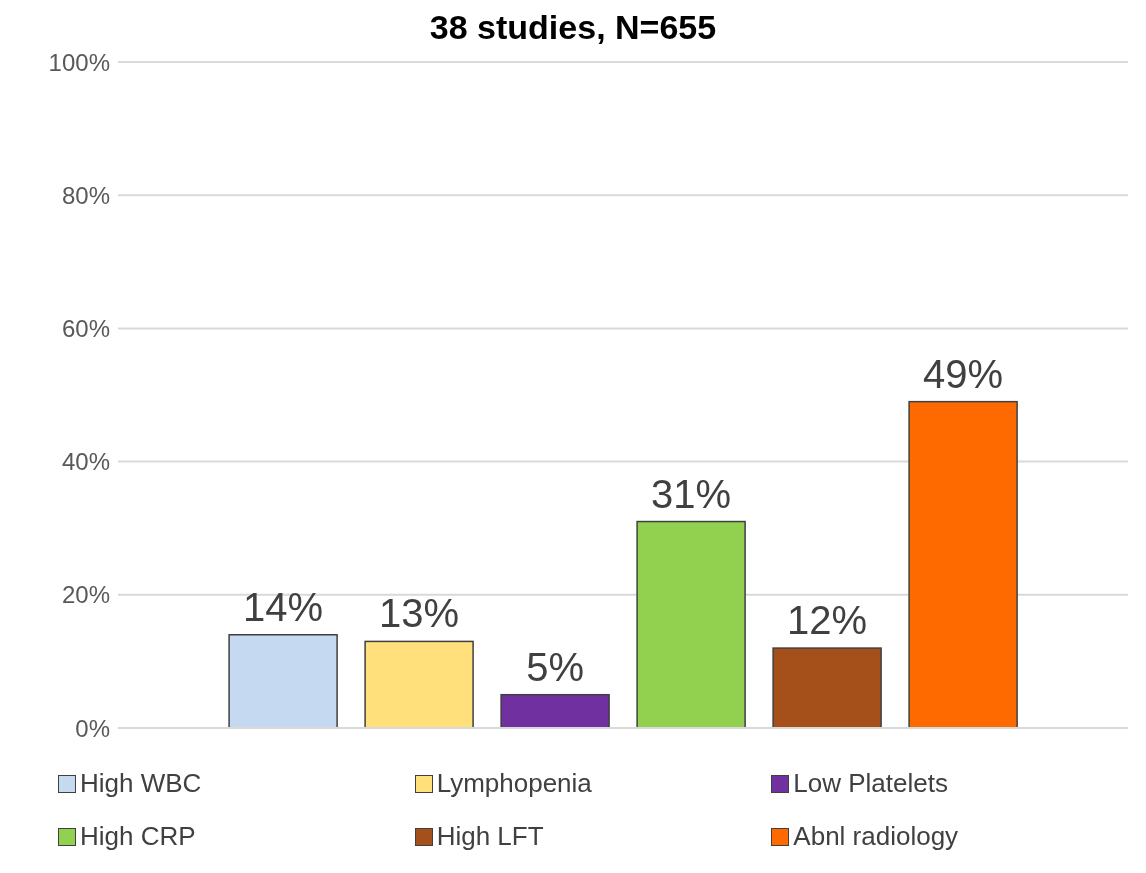  I want to click on y-tick-label: 40%, so click(85, 462).